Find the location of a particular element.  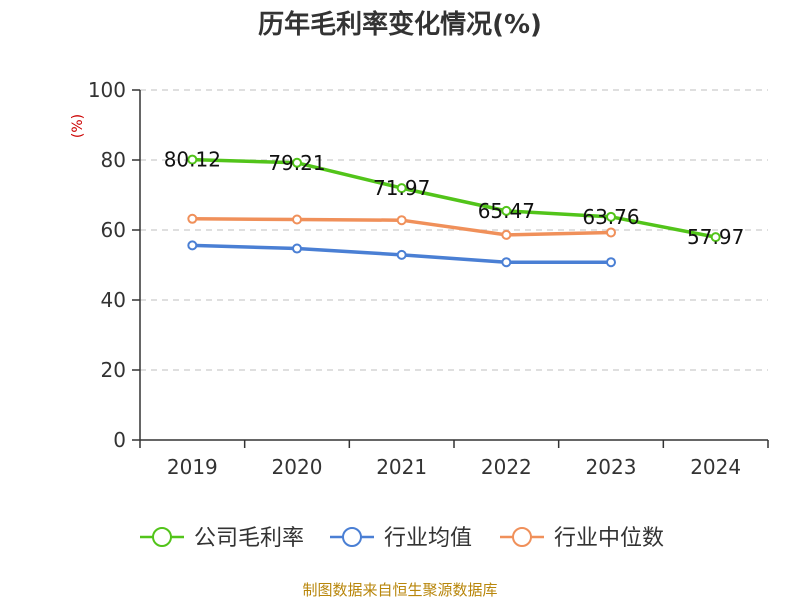

y-tick-label: 100 is located at coordinates (107, 90).